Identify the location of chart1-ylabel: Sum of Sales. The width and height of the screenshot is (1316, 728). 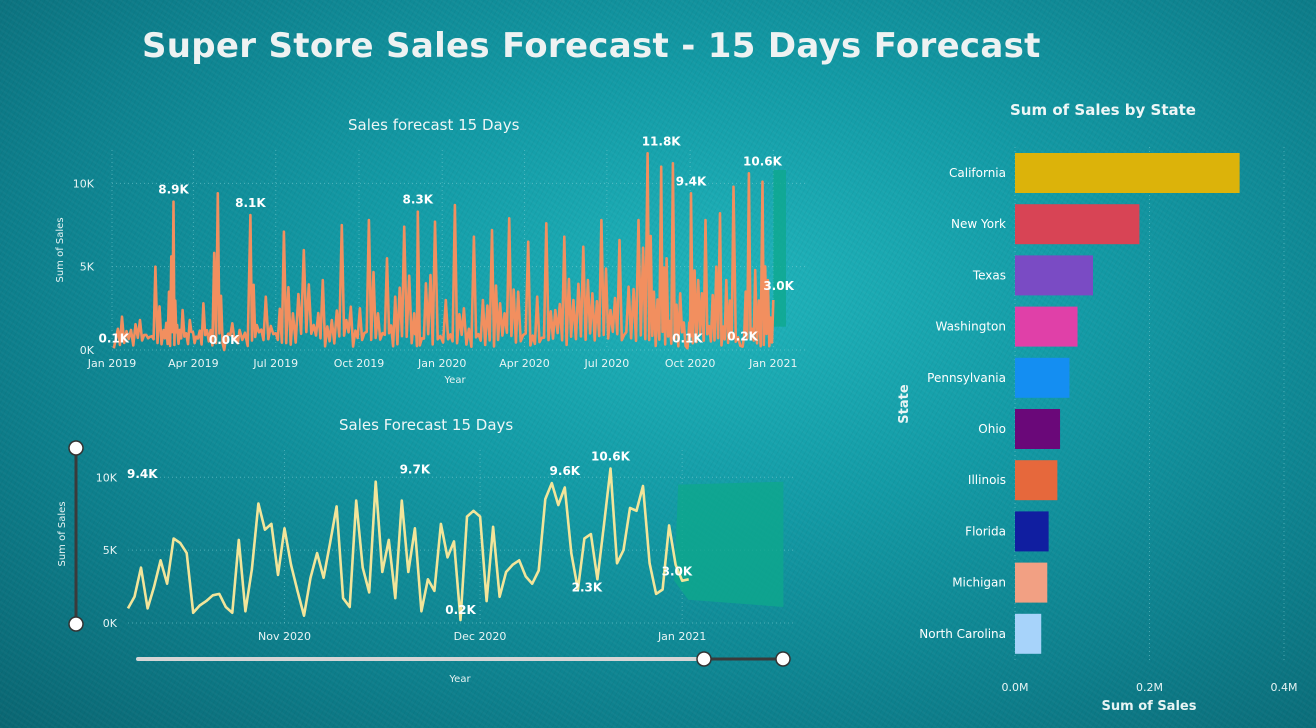
(60, 249).